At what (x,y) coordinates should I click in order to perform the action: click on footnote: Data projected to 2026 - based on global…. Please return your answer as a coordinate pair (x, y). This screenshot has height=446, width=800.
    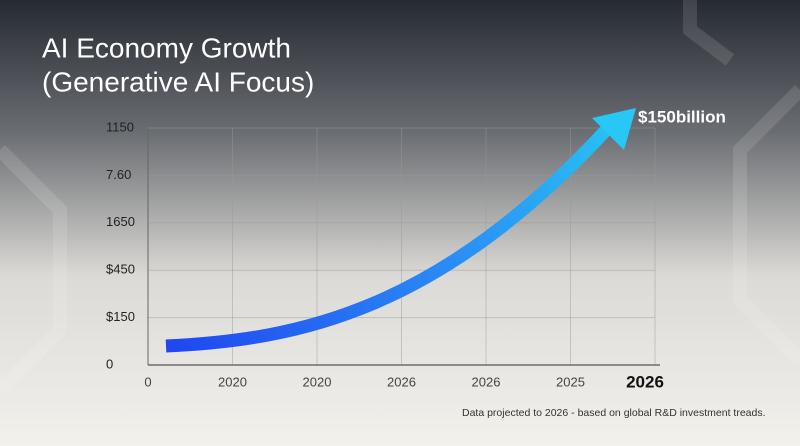
    Looking at the image, I should click on (614, 413).